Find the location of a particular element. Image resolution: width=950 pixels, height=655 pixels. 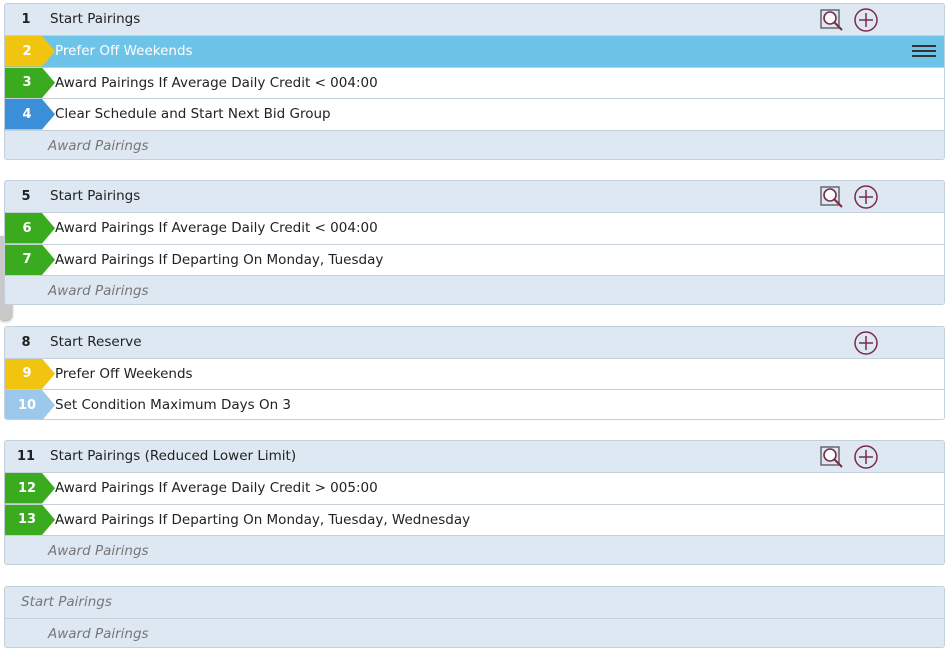

group-title: Start Pairings (Reduced Lower Limit) is located at coordinates (173, 456).